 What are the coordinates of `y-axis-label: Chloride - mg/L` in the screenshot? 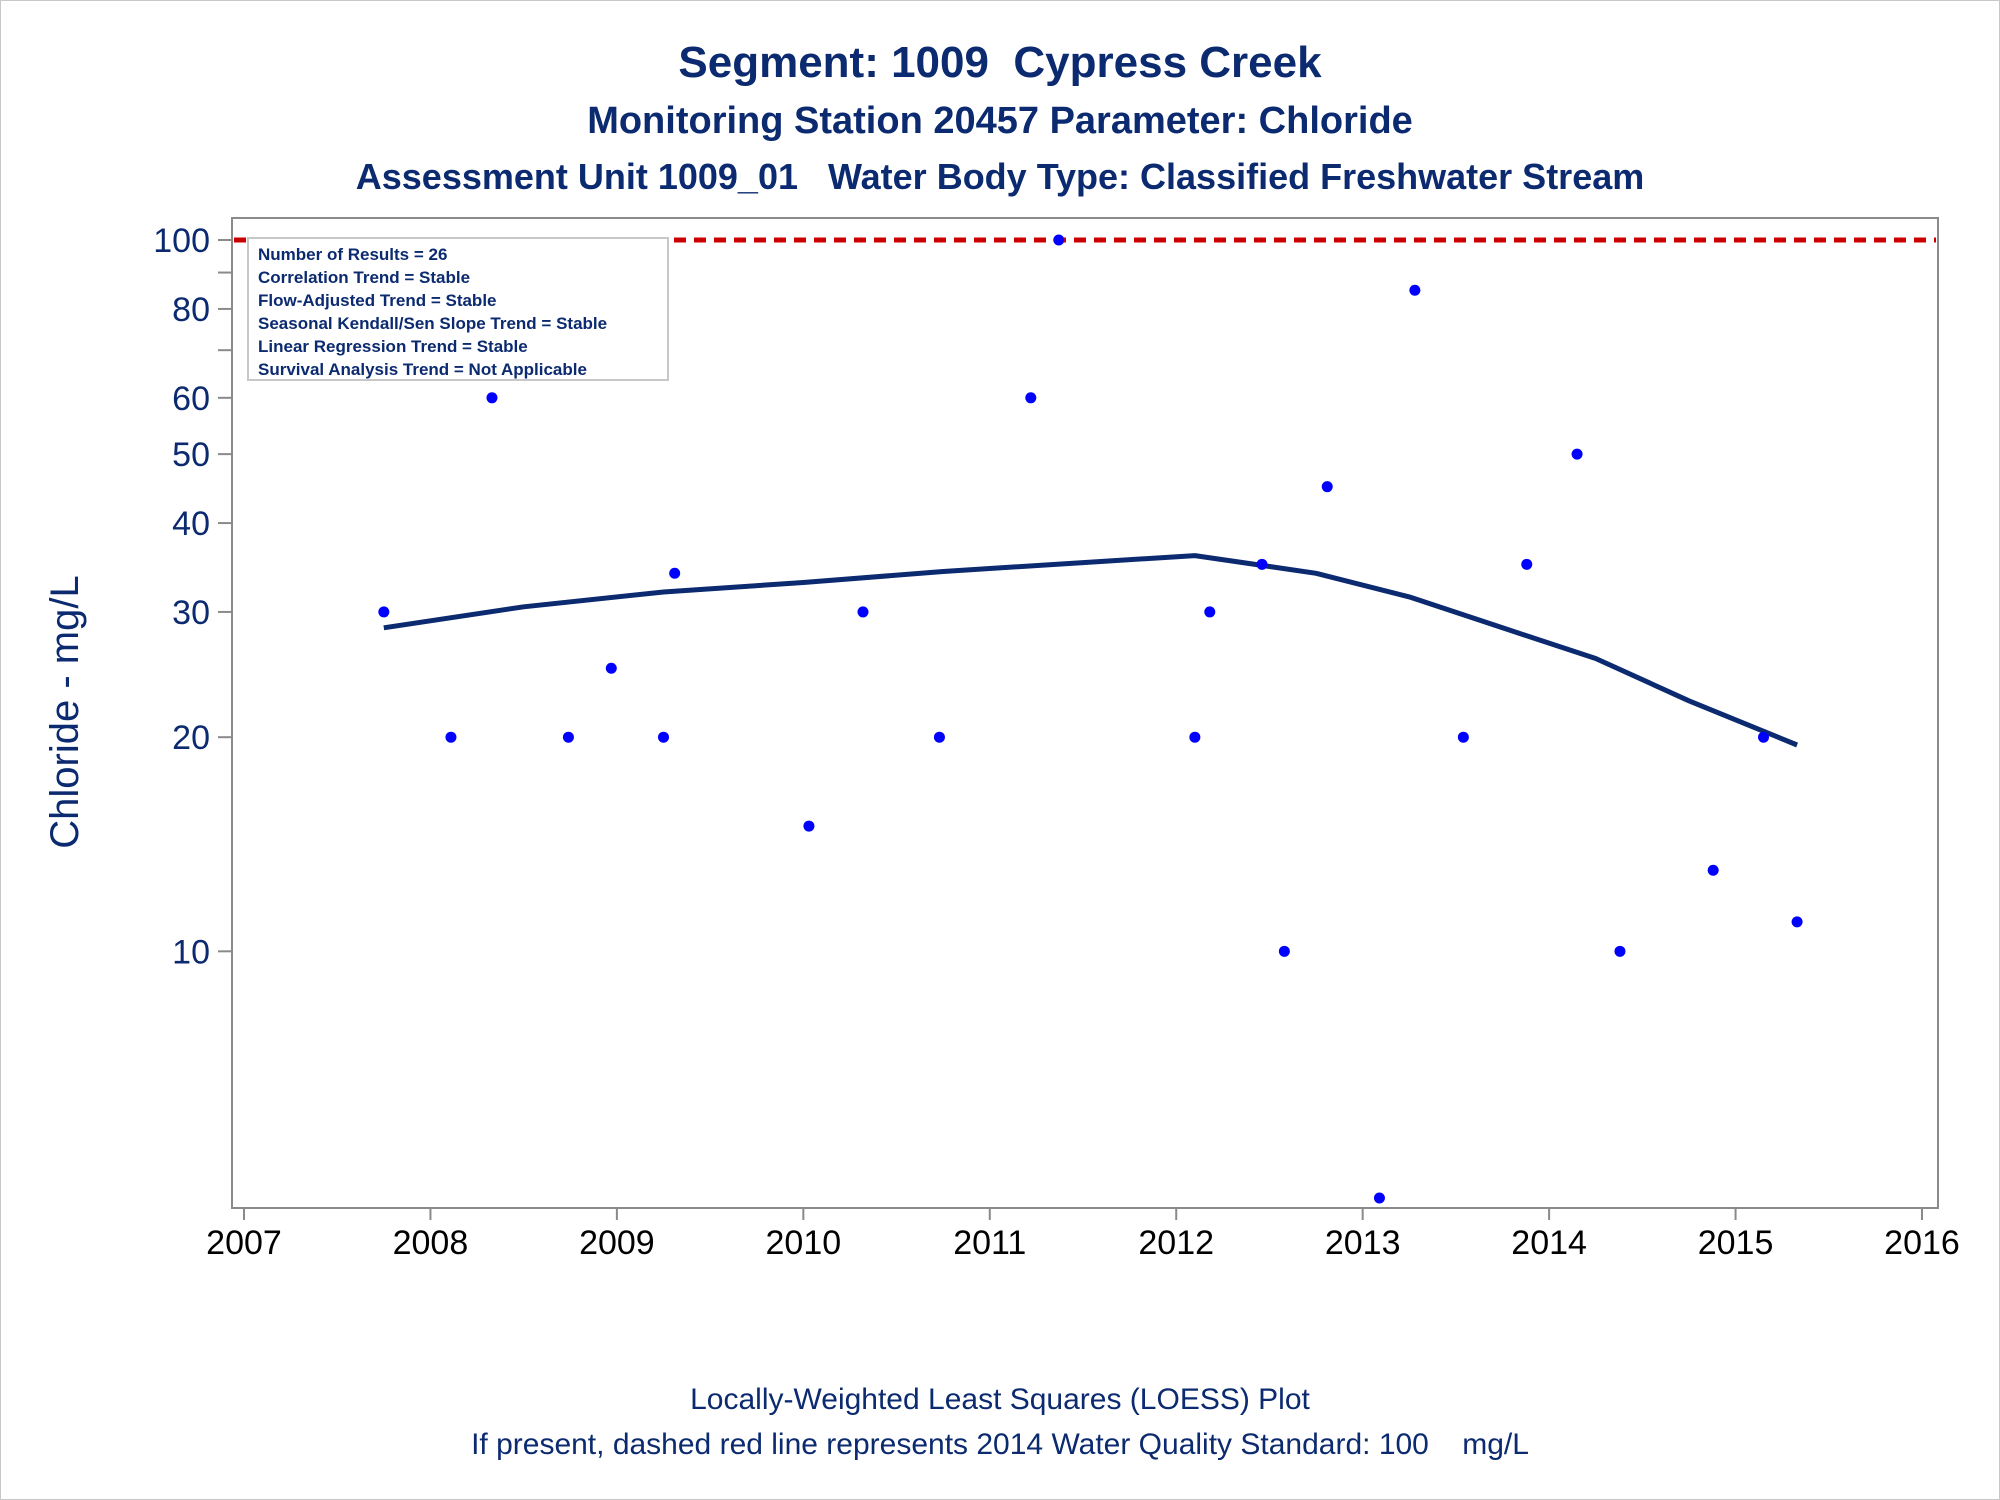 It's located at (65, 711).